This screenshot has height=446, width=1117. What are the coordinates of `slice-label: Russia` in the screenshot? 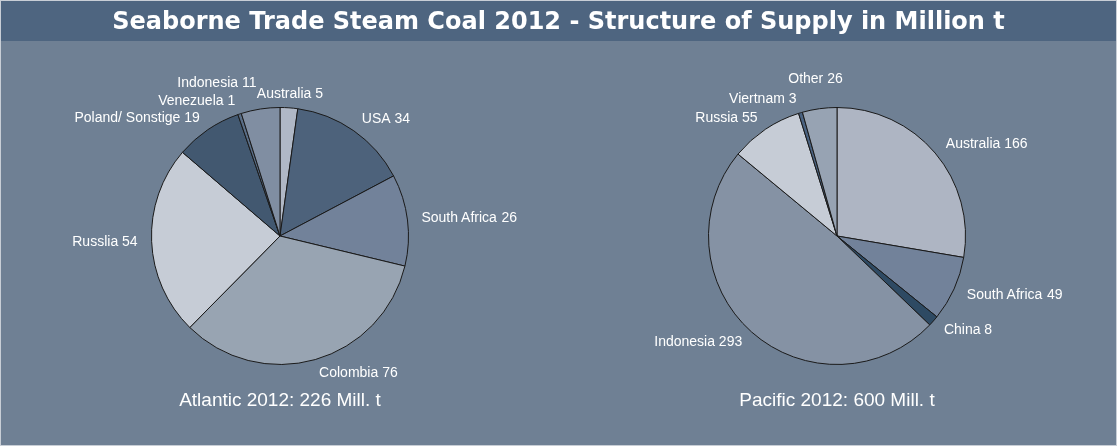 It's located at (718, 116).